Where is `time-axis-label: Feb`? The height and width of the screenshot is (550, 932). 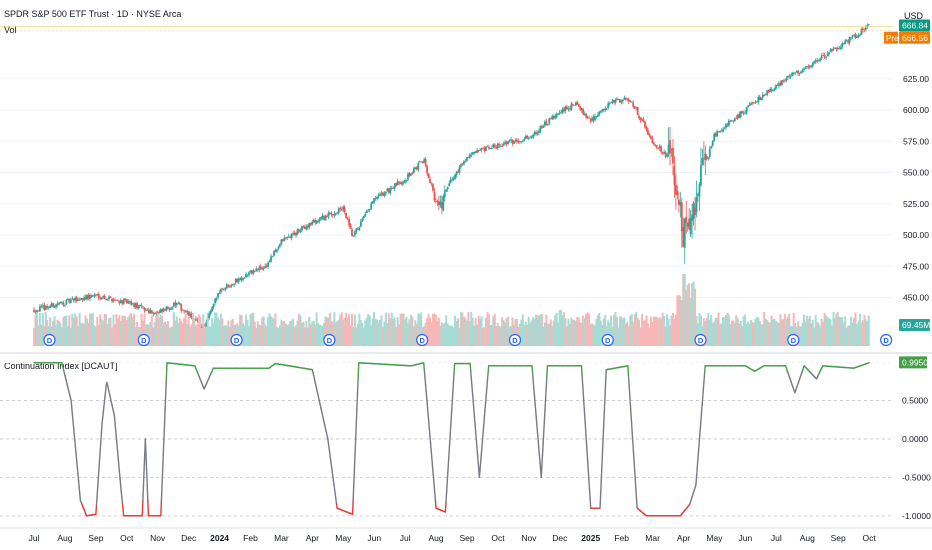
time-axis-label: Feb is located at coordinates (621, 538).